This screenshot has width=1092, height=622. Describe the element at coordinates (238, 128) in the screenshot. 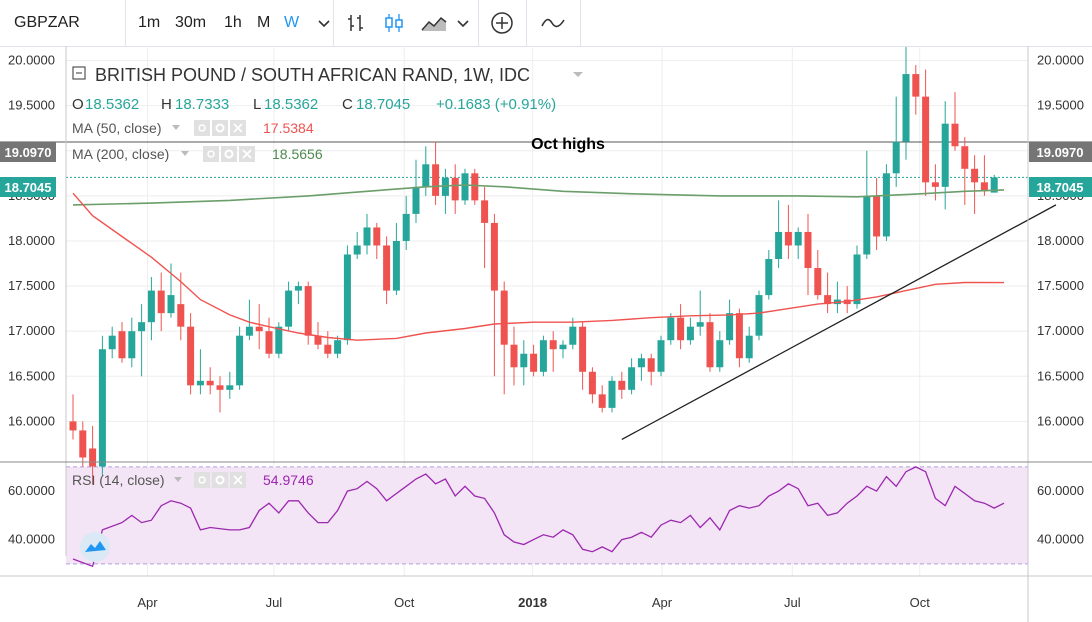

I see `close-icon-cross` at that location.